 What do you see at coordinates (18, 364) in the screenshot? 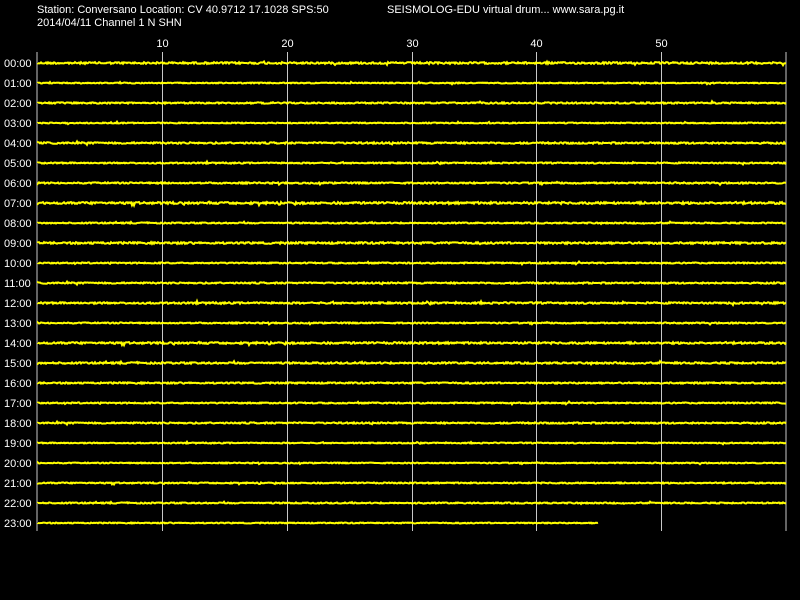
I see `row-label-15:00: 15:00` at bounding box center [18, 364].